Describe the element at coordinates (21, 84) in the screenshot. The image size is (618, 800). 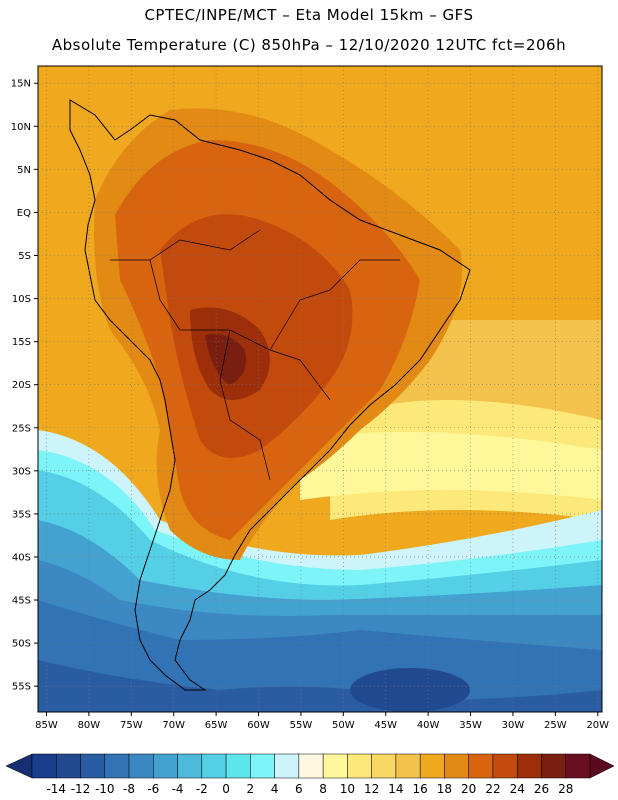
I see `latitude-label: 15N` at that location.